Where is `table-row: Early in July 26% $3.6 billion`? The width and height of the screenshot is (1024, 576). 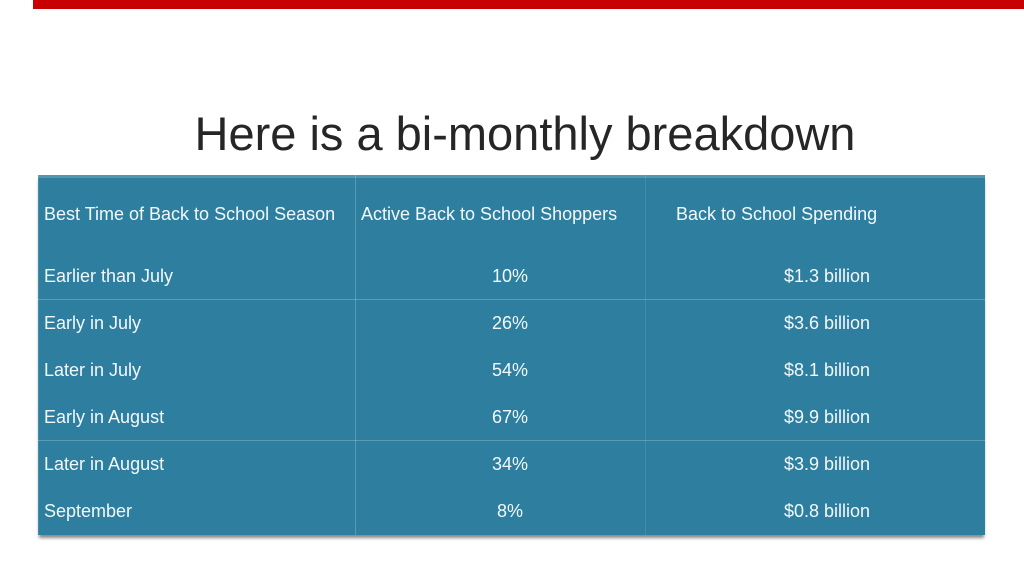 table-row: Early in July 26% $3.6 billion is located at coordinates (511, 323).